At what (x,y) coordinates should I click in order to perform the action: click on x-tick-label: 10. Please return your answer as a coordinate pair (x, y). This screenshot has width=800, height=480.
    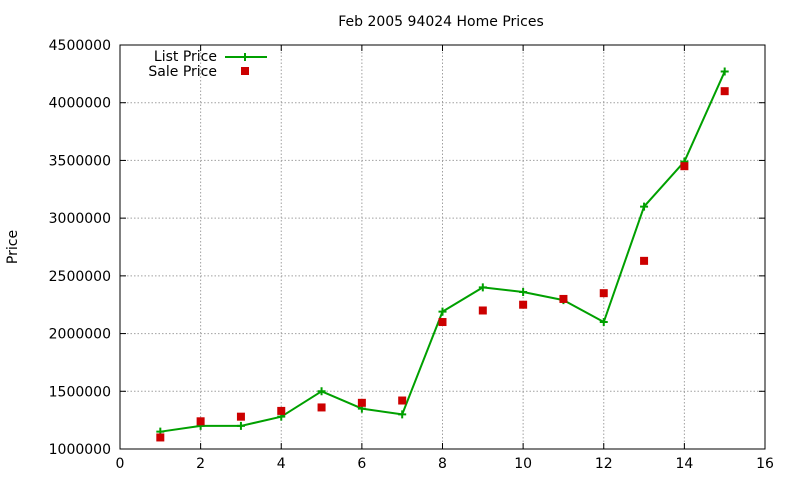
    Looking at the image, I should click on (523, 464).